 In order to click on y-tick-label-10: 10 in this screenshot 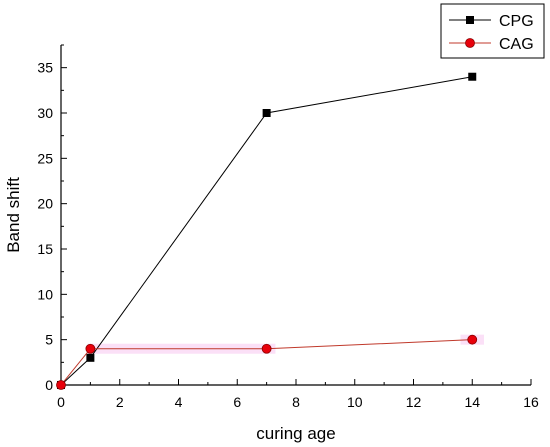, I will do `click(45, 294)`.